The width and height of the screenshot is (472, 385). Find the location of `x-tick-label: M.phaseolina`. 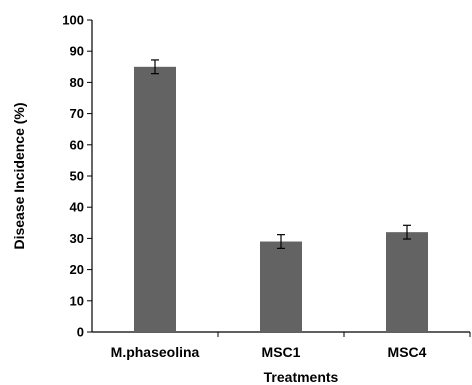

x-tick-label: M.phaseolina is located at coordinates (155, 352).